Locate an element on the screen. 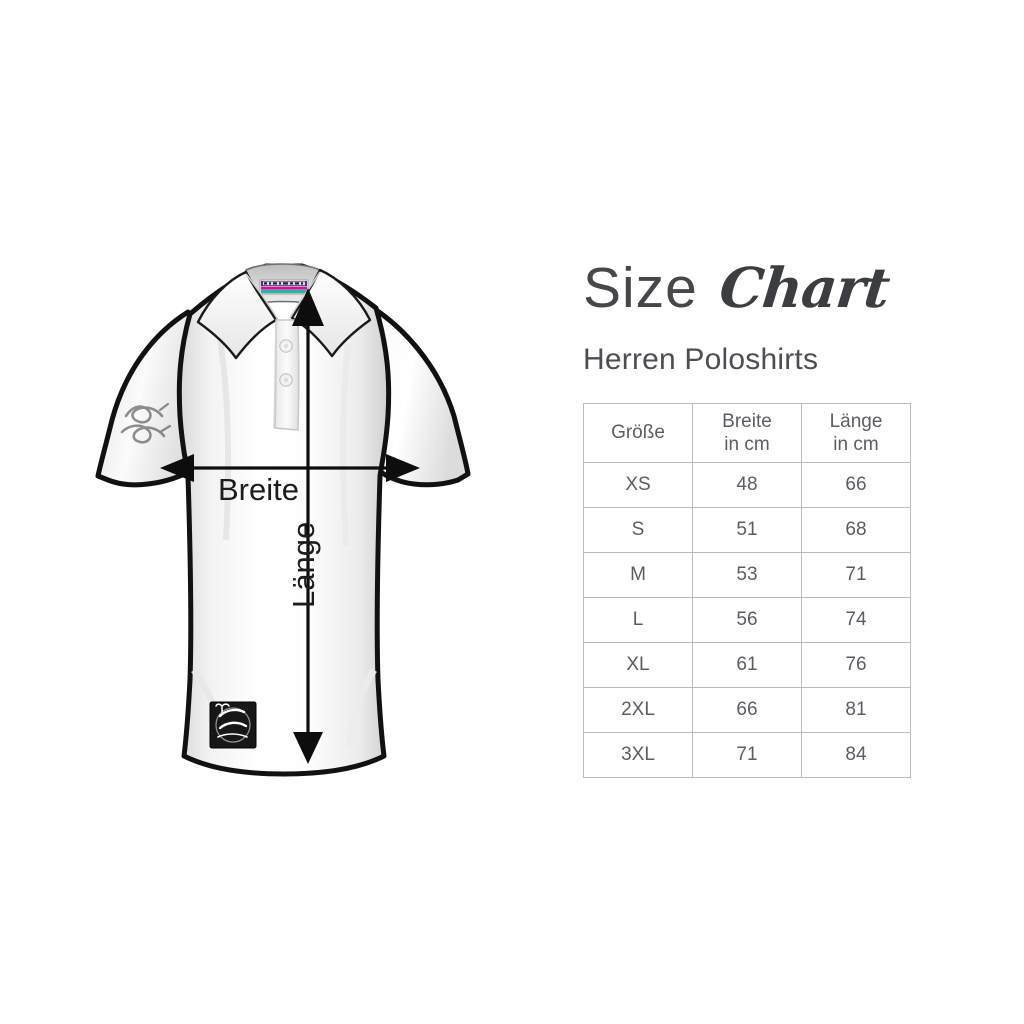 The width and height of the screenshot is (1024, 1024). hem-brand-patch is located at coordinates (233, 725).